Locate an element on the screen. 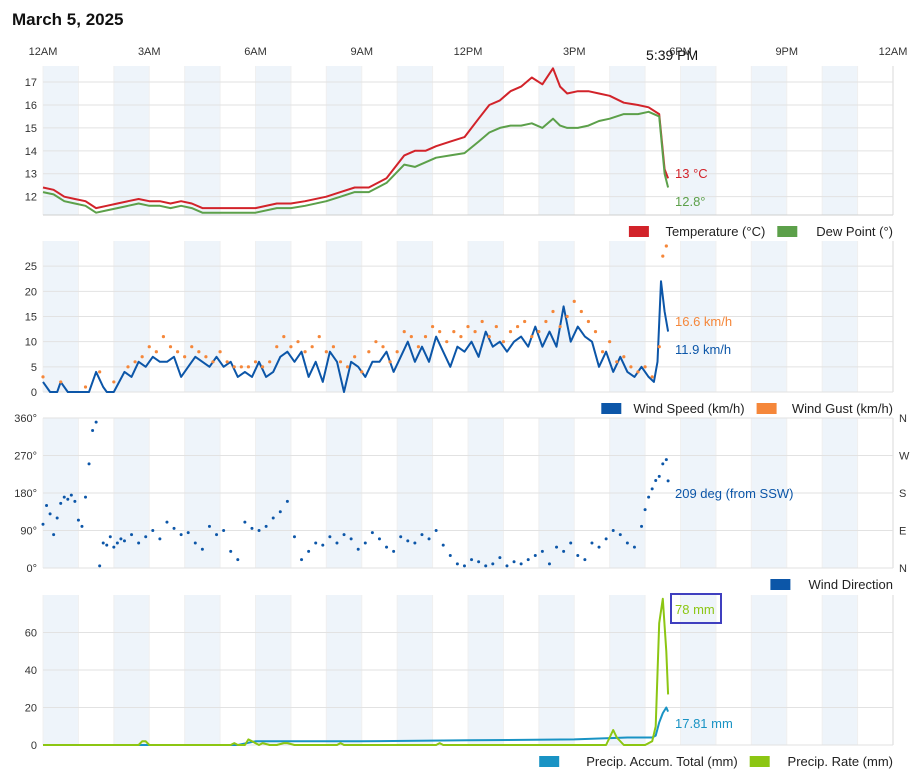 This screenshot has height=772, width=922. legend-label: Precip. Accum. Total (mm) is located at coordinates (661, 761).